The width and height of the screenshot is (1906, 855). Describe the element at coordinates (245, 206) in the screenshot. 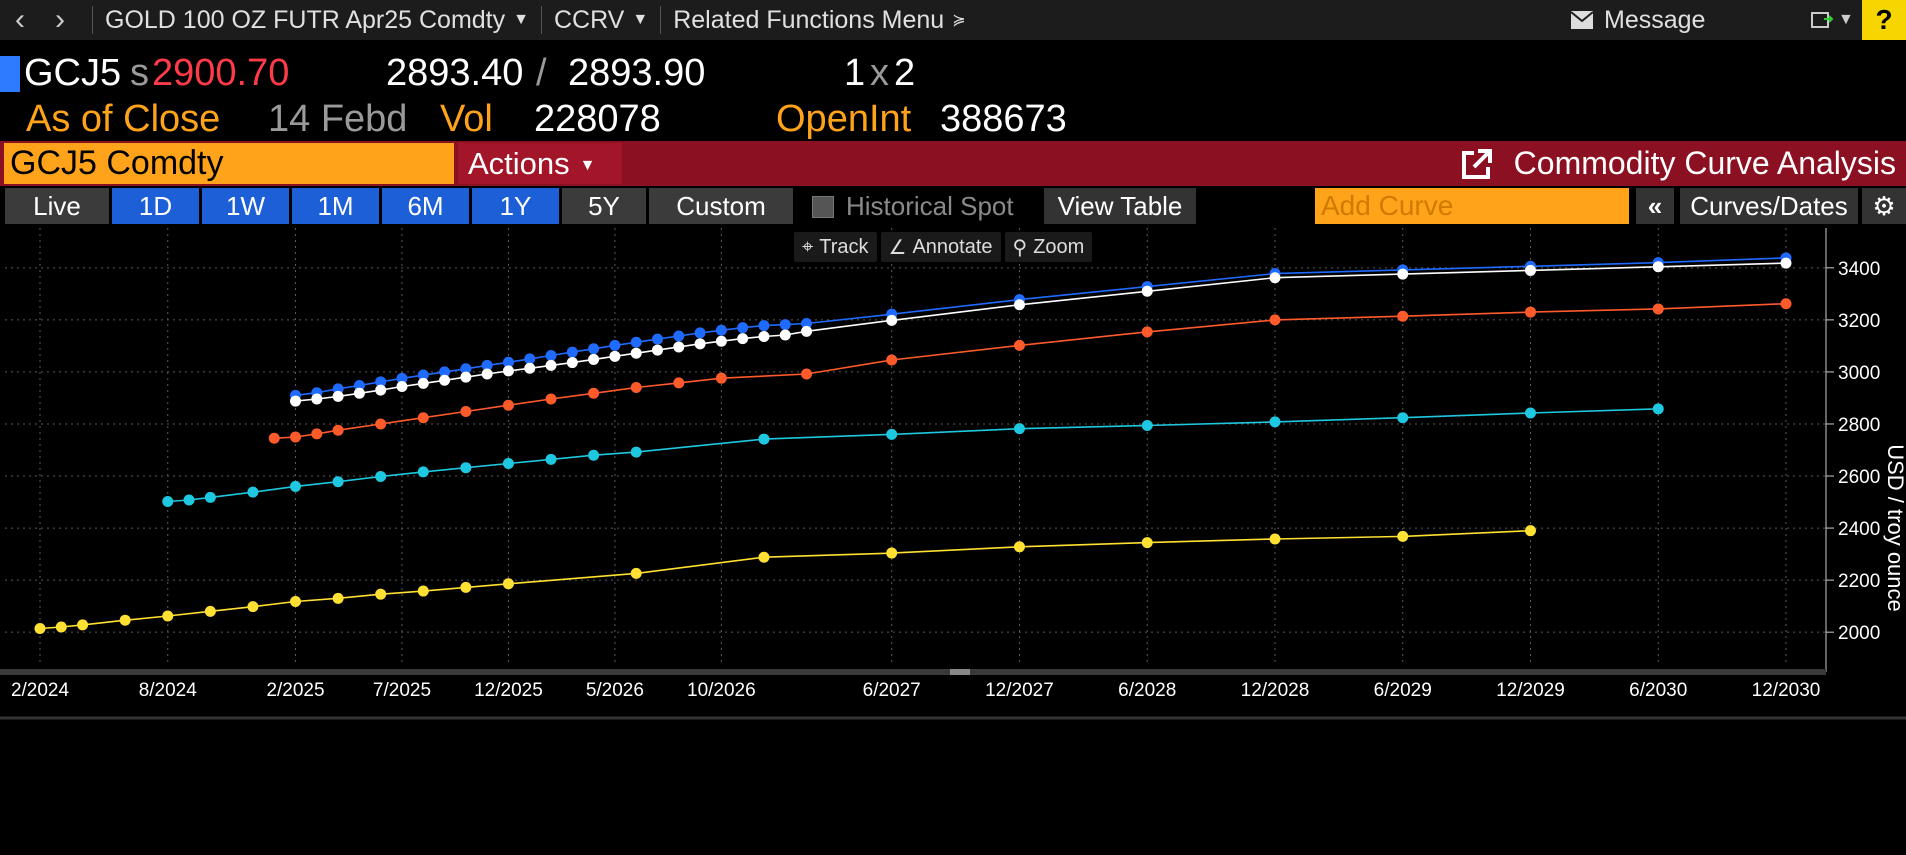

I see `tab-1w: 1W` at that location.